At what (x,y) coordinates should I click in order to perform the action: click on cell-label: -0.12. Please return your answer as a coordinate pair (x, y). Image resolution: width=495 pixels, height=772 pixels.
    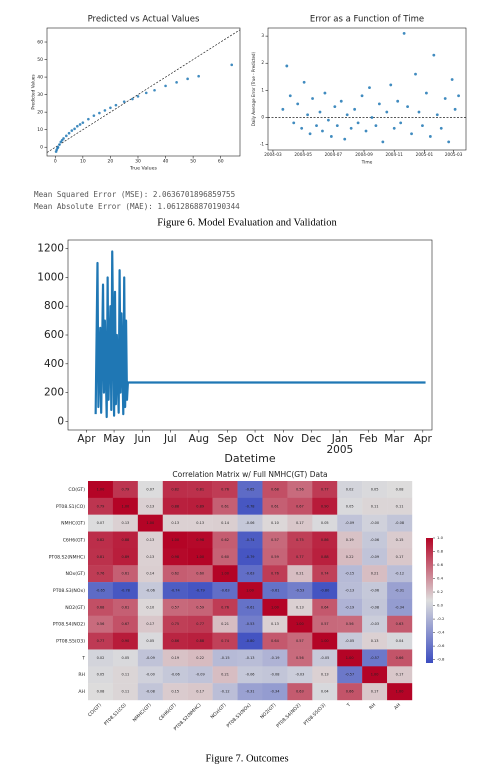
    Looking at the image, I should click on (225, 692).